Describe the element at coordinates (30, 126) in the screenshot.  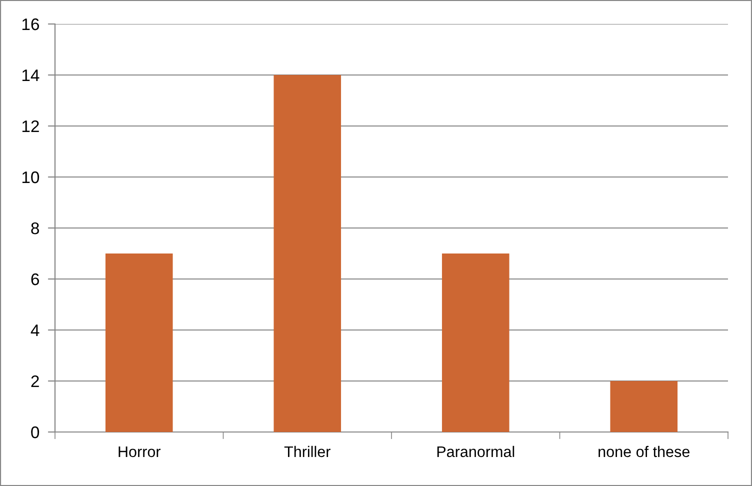
I see `y-tick-label: 12` at that location.